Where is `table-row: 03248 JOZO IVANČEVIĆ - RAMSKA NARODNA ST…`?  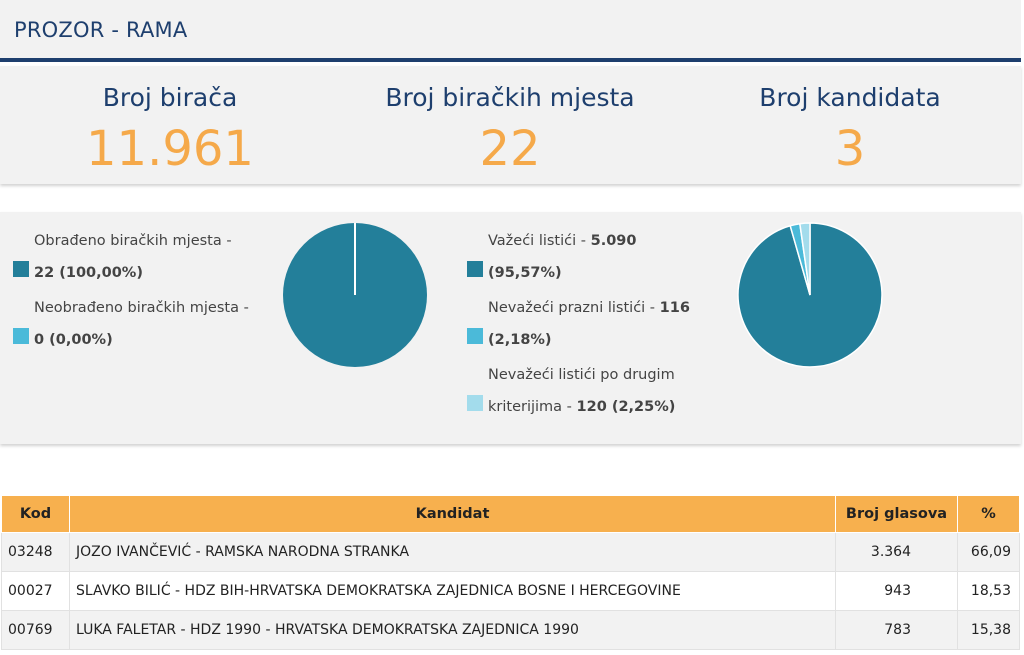
table-row: 03248 JOZO IVANČEVIĆ - RAMSKA NARODNA ST… is located at coordinates (510, 552).